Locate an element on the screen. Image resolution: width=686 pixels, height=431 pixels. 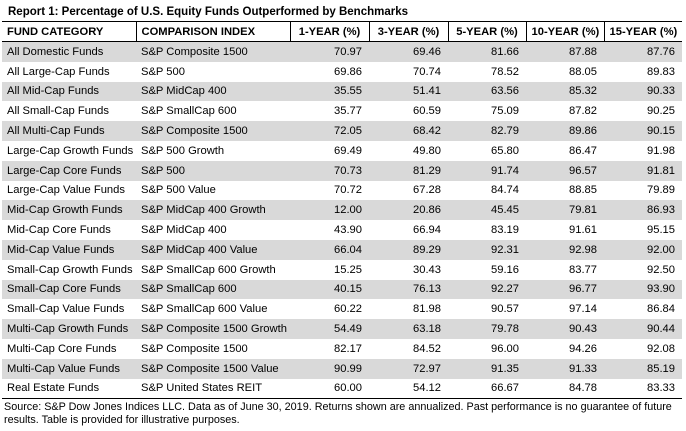
ten-year-cell: 87.82 is located at coordinates (583, 111).